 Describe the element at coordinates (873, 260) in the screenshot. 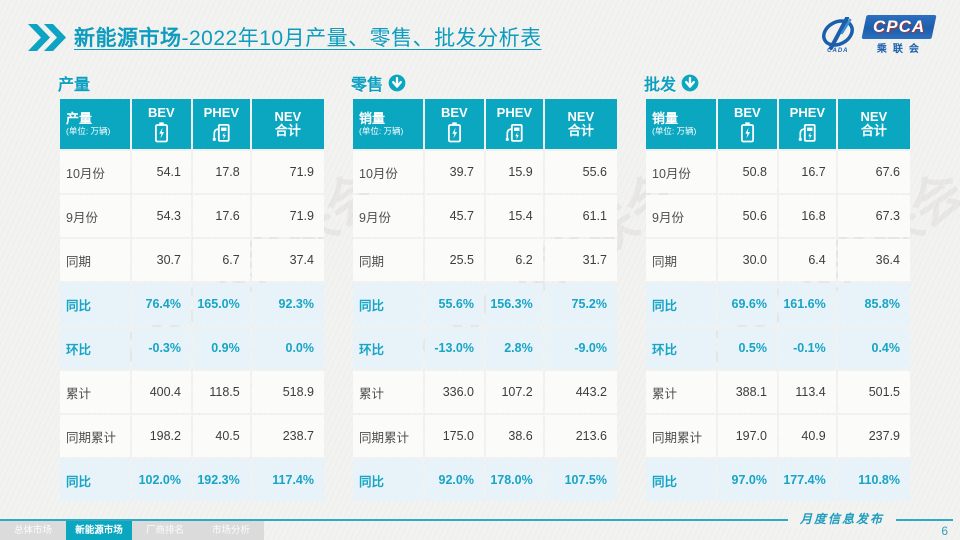

I see `nev-total-value: 36.4` at that location.